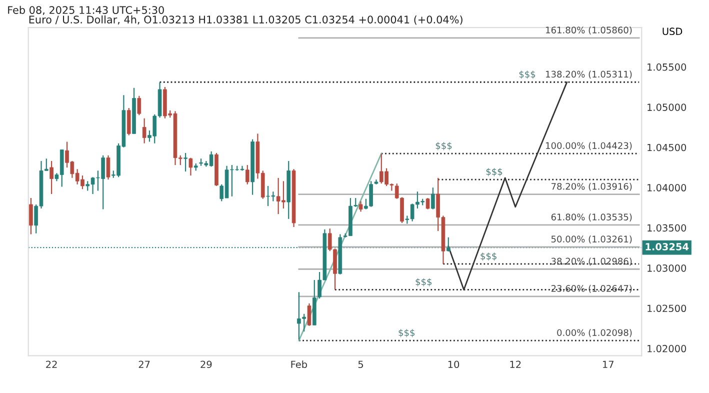  What do you see at coordinates (608, 364) in the screenshot?
I see `x-tick-label: 17` at bounding box center [608, 364].